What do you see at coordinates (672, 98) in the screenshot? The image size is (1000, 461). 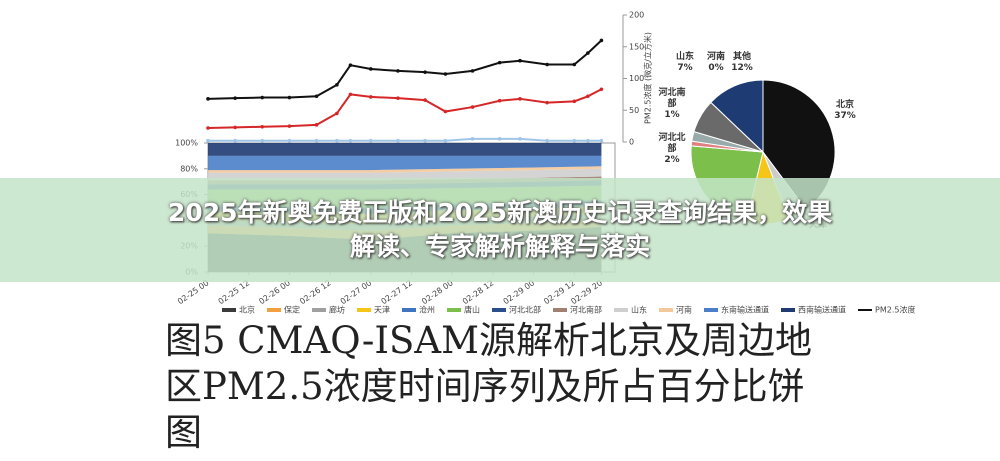 I see `pie-category: 河北南部` at bounding box center [672, 98].